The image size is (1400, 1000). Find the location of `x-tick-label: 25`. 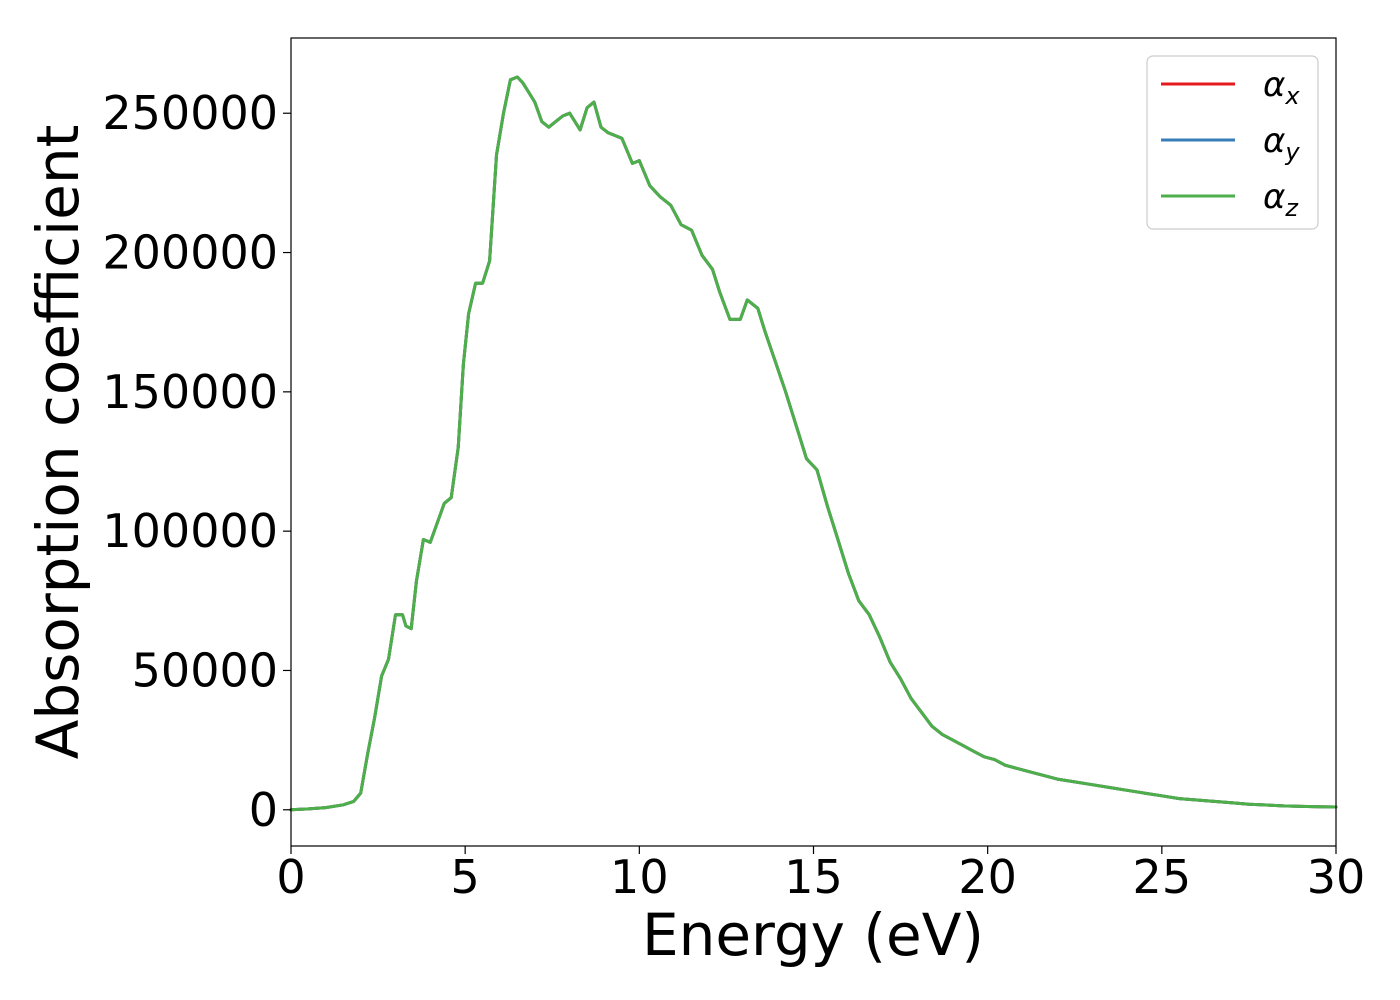

x-tick-label: 25 is located at coordinates (1162, 877).